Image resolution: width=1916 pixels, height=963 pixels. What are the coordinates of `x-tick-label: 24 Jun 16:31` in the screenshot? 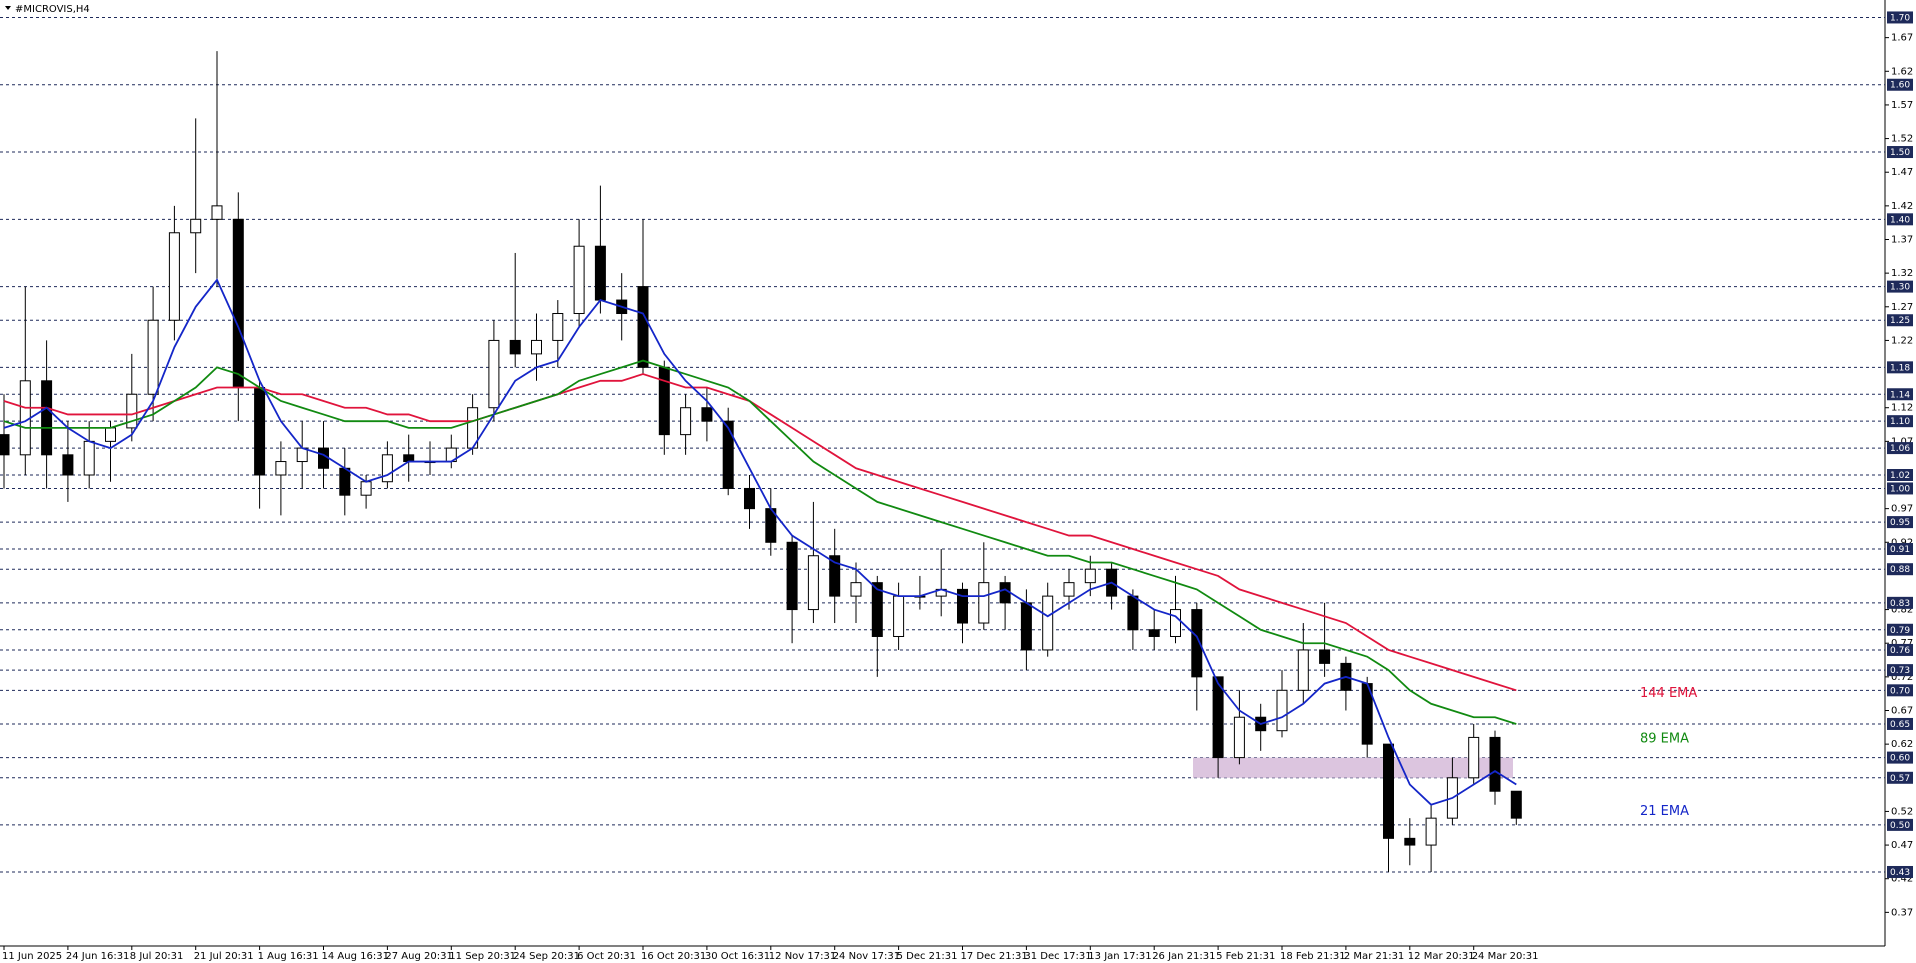 It's located at (98, 956).